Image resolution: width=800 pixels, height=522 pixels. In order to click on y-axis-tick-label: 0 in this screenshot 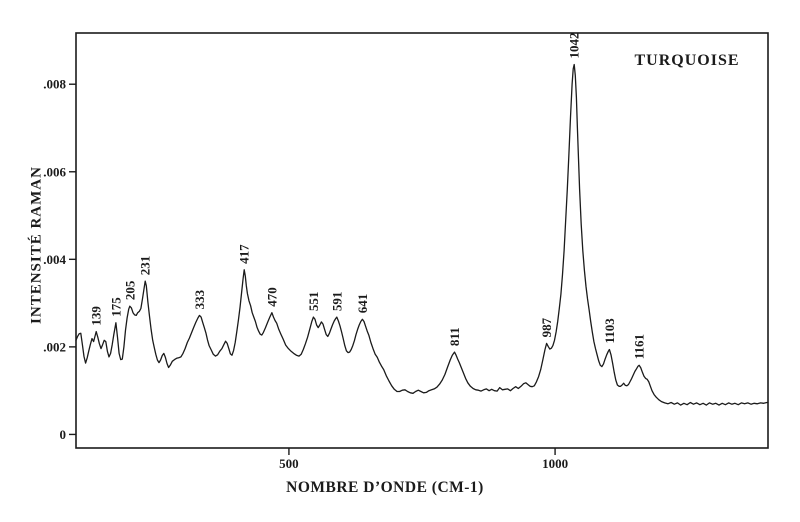, I will do `click(63, 434)`.